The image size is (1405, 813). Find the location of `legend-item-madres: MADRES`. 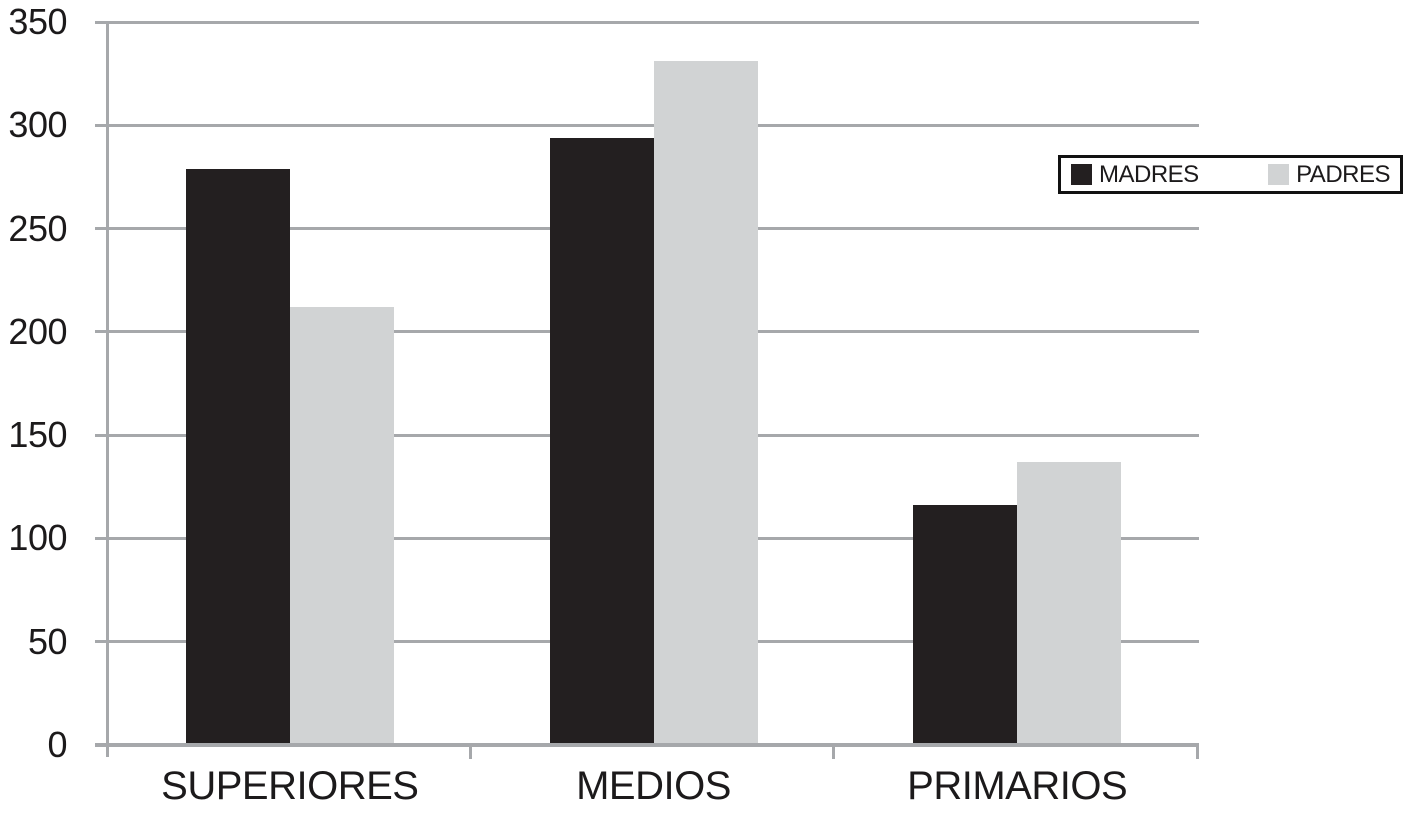

legend-item-madres: MADRES is located at coordinates (1135, 174).